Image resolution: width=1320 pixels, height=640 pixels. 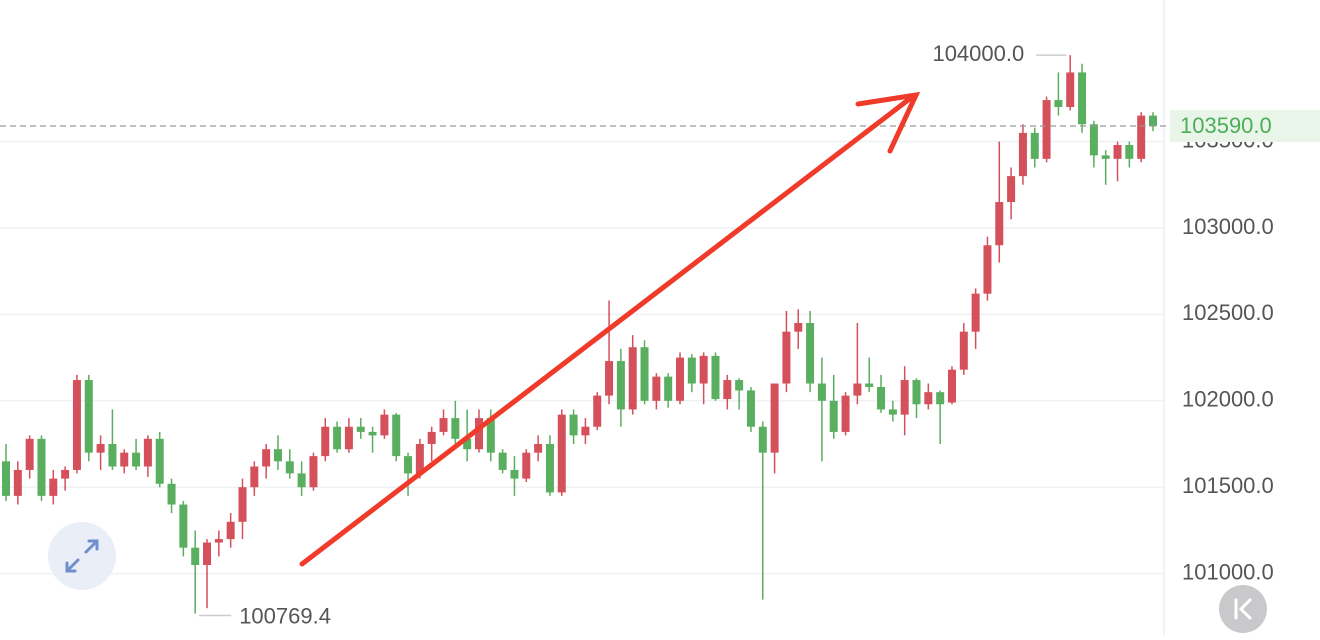 What do you see at coordinates (978, 53) in the screenshot?
I see `high-label: 104000.0` at bounding box center [978, 53].